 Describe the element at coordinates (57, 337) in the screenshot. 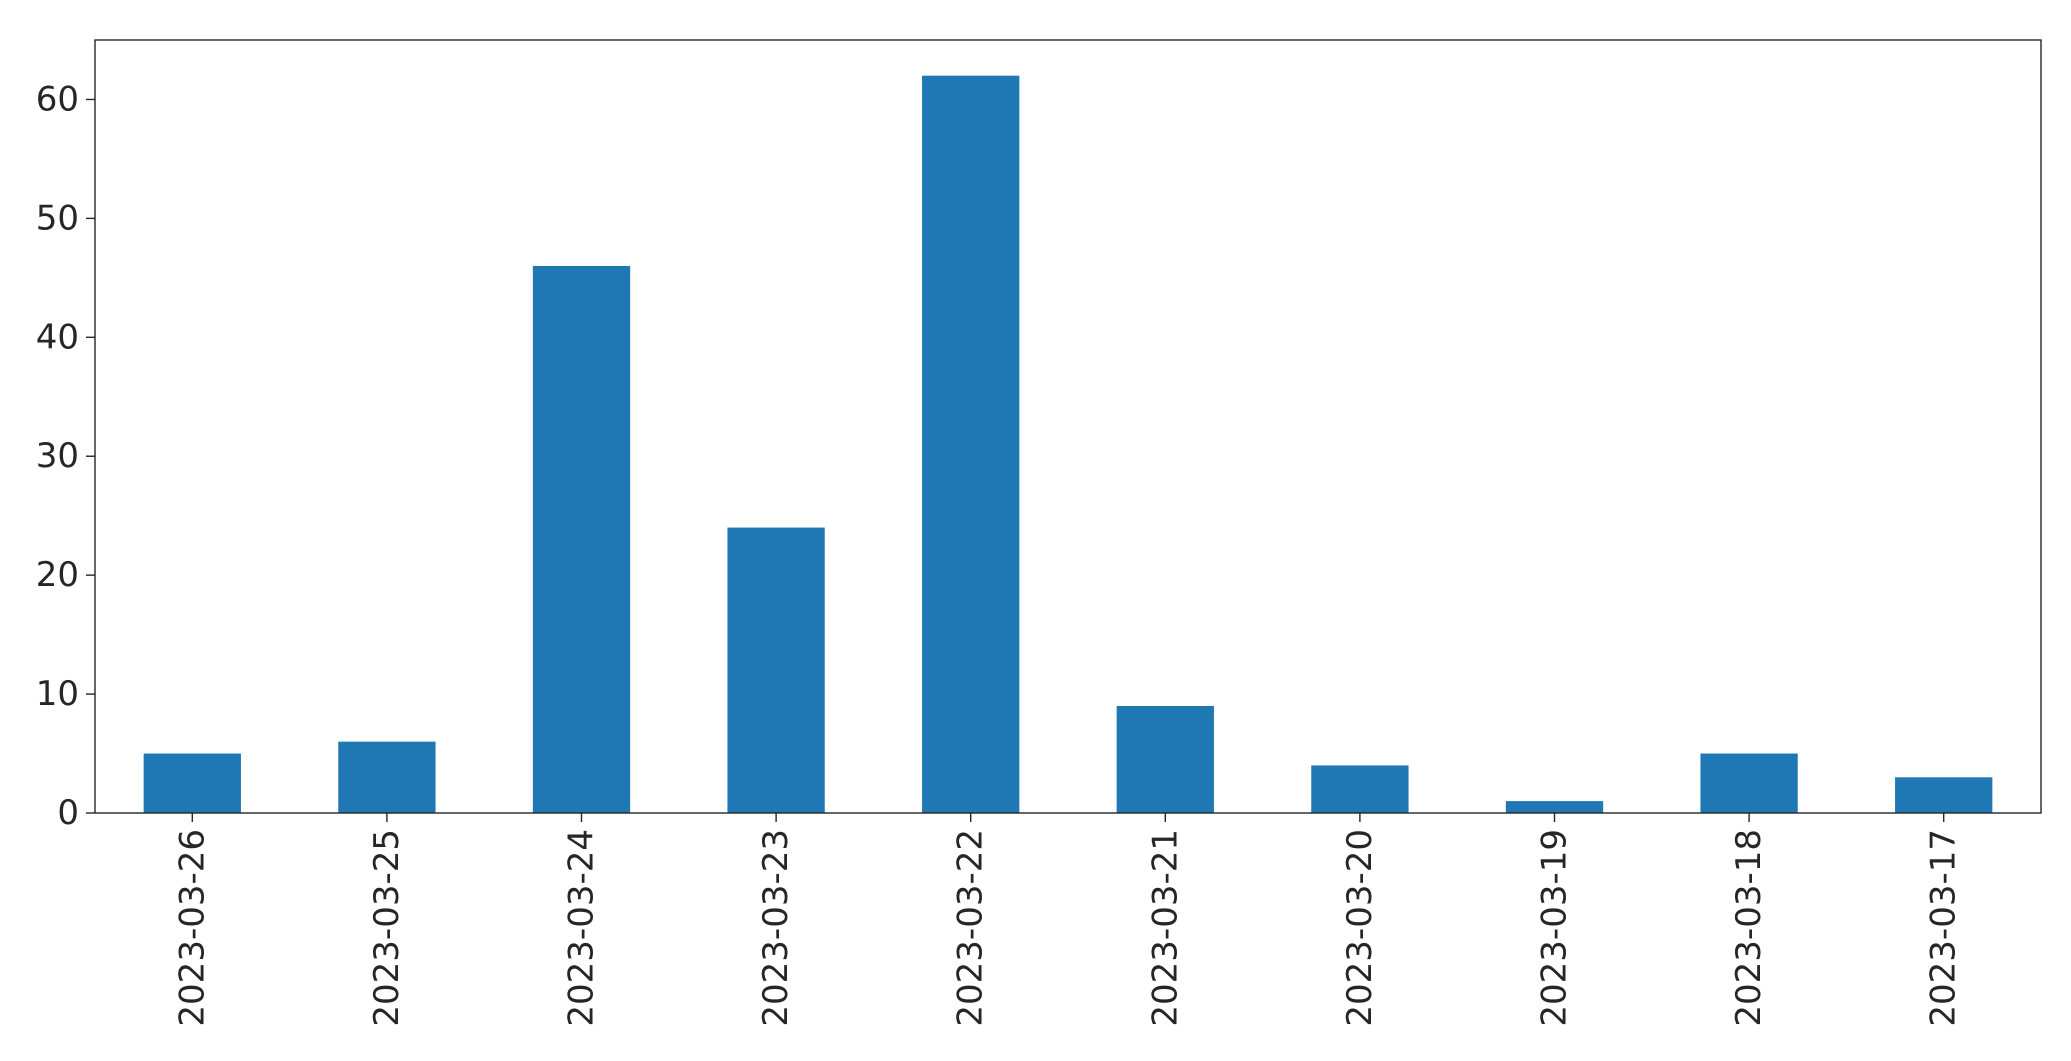

I see `y-tick-label-40: 40` at that location.